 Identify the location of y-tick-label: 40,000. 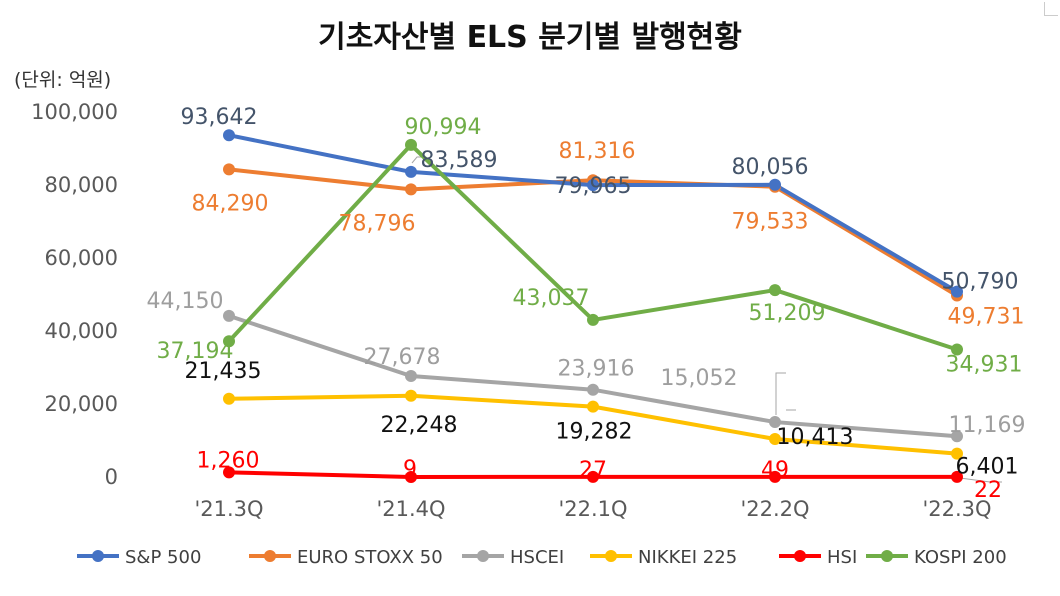
(81, 331).